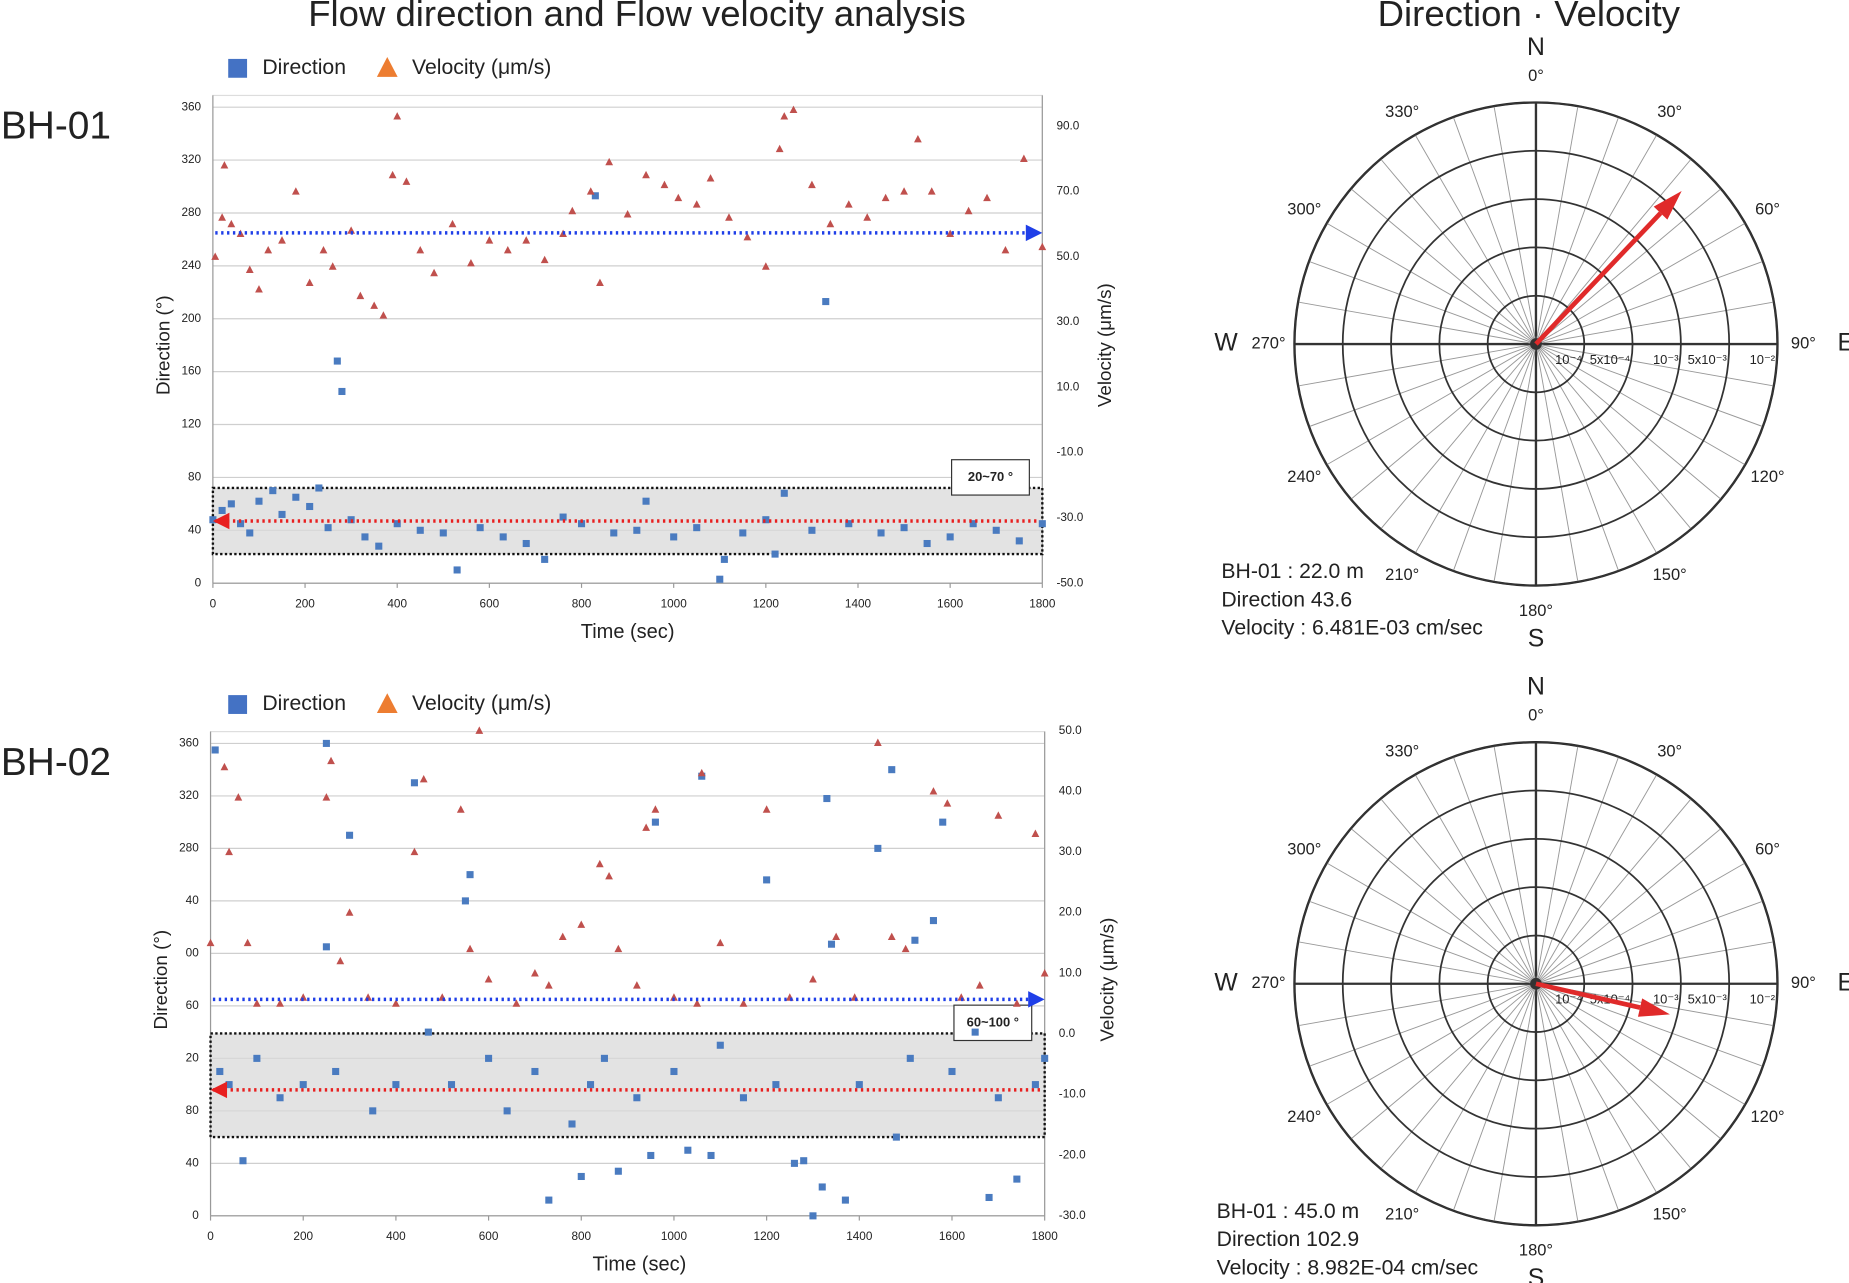 The height and width of the screenshot is (1283, 1849). What do you see at coordinates (191, 371) in the screenshot?
I see `y-tick-label: 160` at bounding box center [191, 371].